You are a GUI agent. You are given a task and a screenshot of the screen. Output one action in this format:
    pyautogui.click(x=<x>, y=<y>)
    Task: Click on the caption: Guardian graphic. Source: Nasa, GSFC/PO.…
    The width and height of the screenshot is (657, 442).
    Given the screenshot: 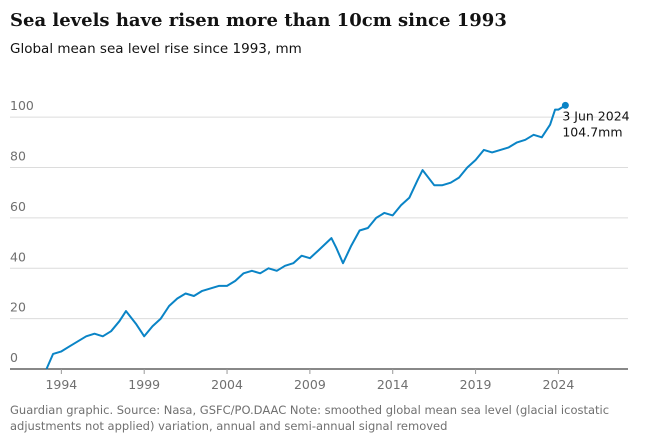 What is the action you would take?
    pyautogui.click(x=309, y=410)
    